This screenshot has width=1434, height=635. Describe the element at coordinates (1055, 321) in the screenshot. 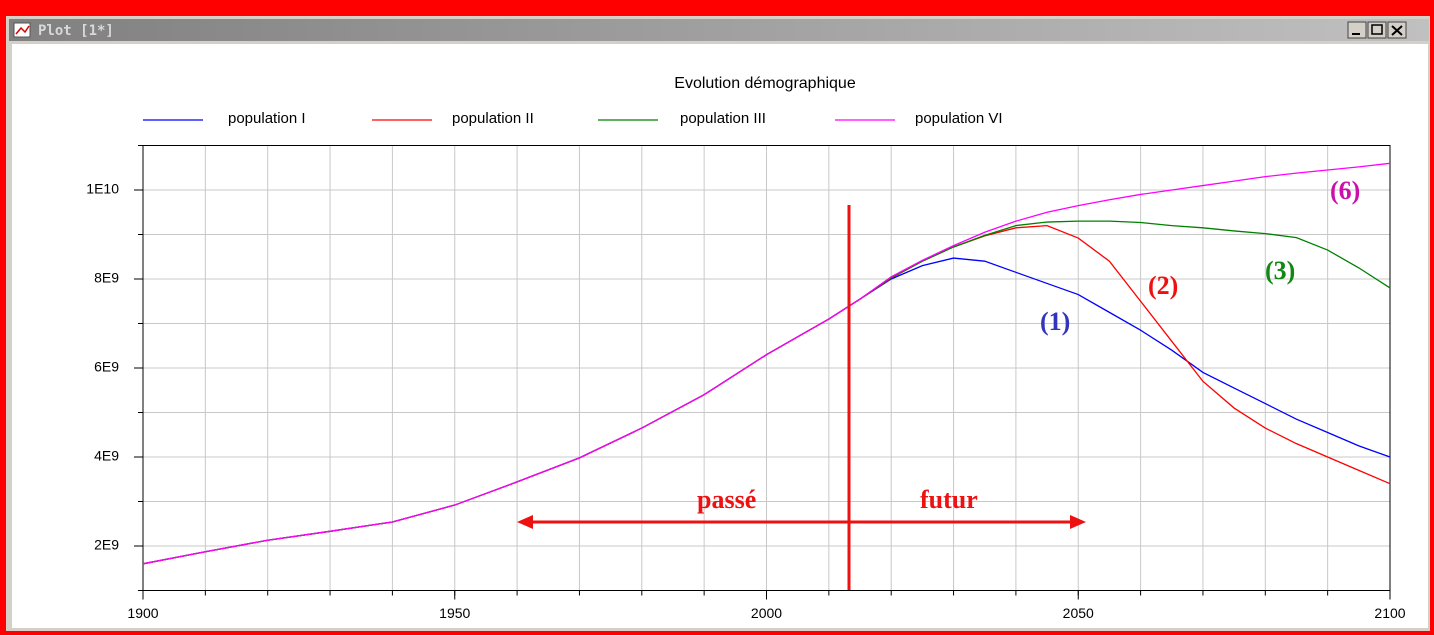

I see `annotation: (1)` at that location.